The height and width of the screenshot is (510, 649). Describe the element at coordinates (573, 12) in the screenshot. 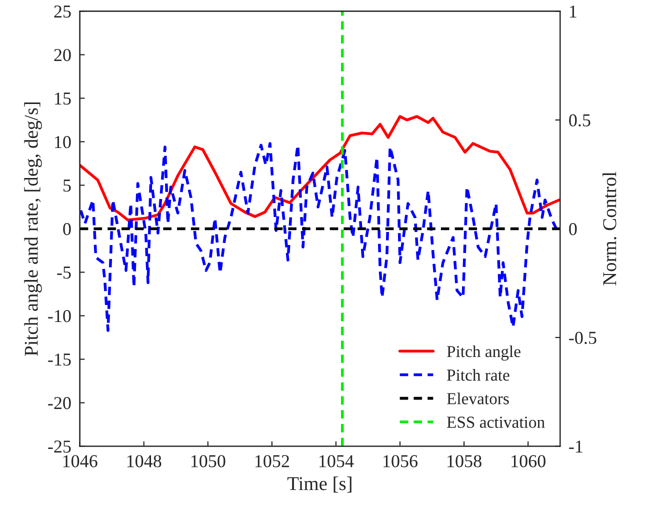

I see `y2-tick-label: 1` at that location.